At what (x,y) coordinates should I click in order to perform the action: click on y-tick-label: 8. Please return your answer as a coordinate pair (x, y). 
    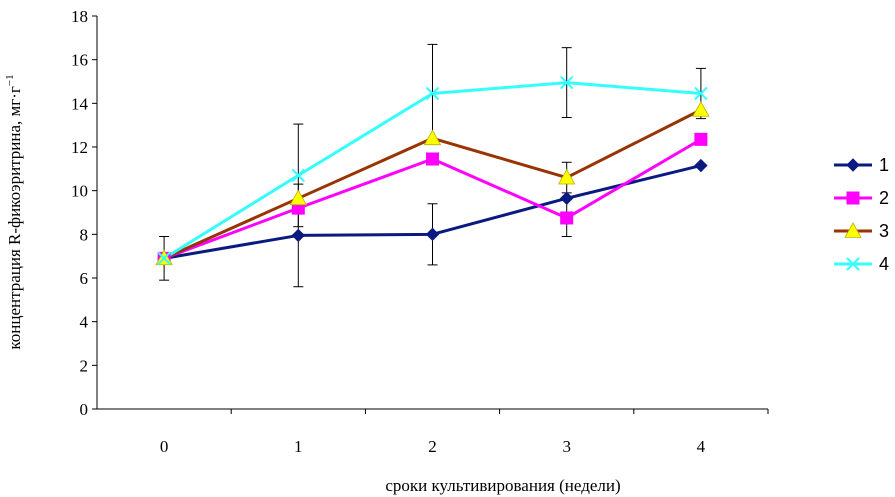
    Looking at the image, I should click on (84, 234).